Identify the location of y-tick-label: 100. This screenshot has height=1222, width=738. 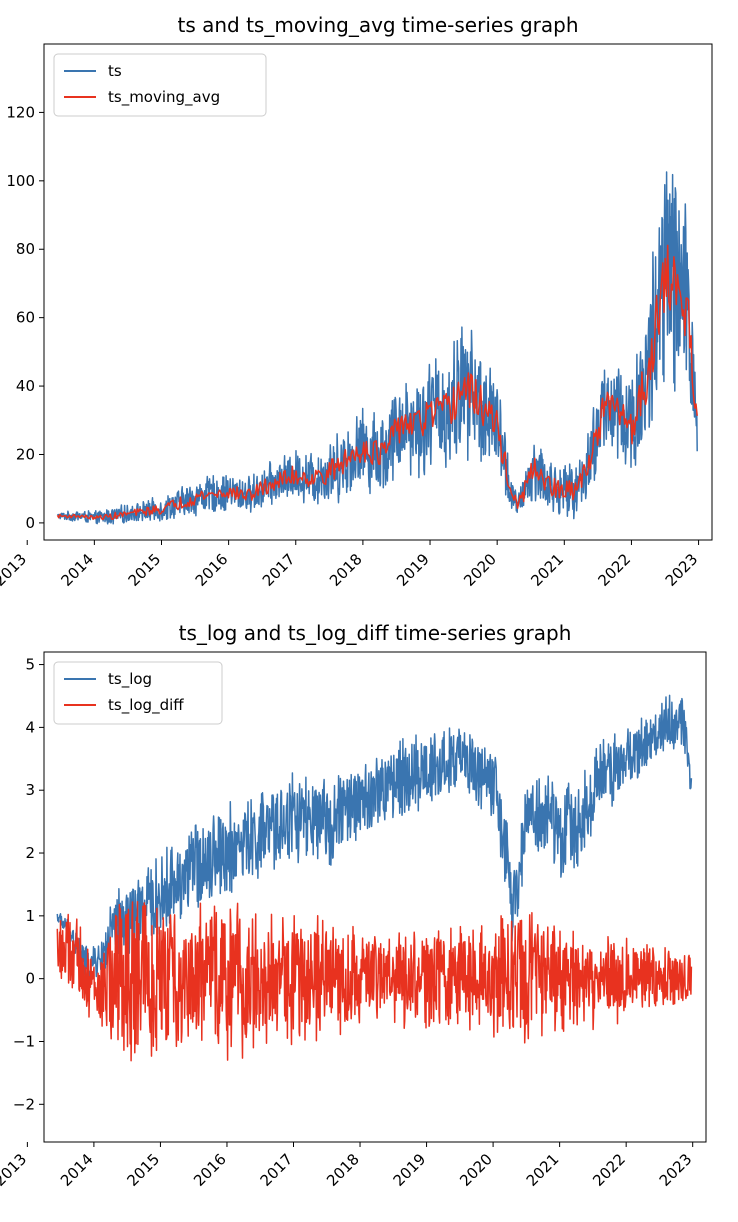
(20, 181).